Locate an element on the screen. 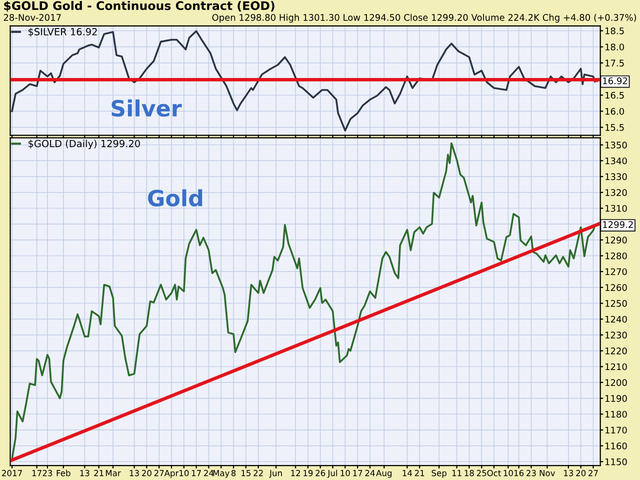 This screenshot has width=640, height=480. x-tick-label: 25 is located at coordinates (481, 473).